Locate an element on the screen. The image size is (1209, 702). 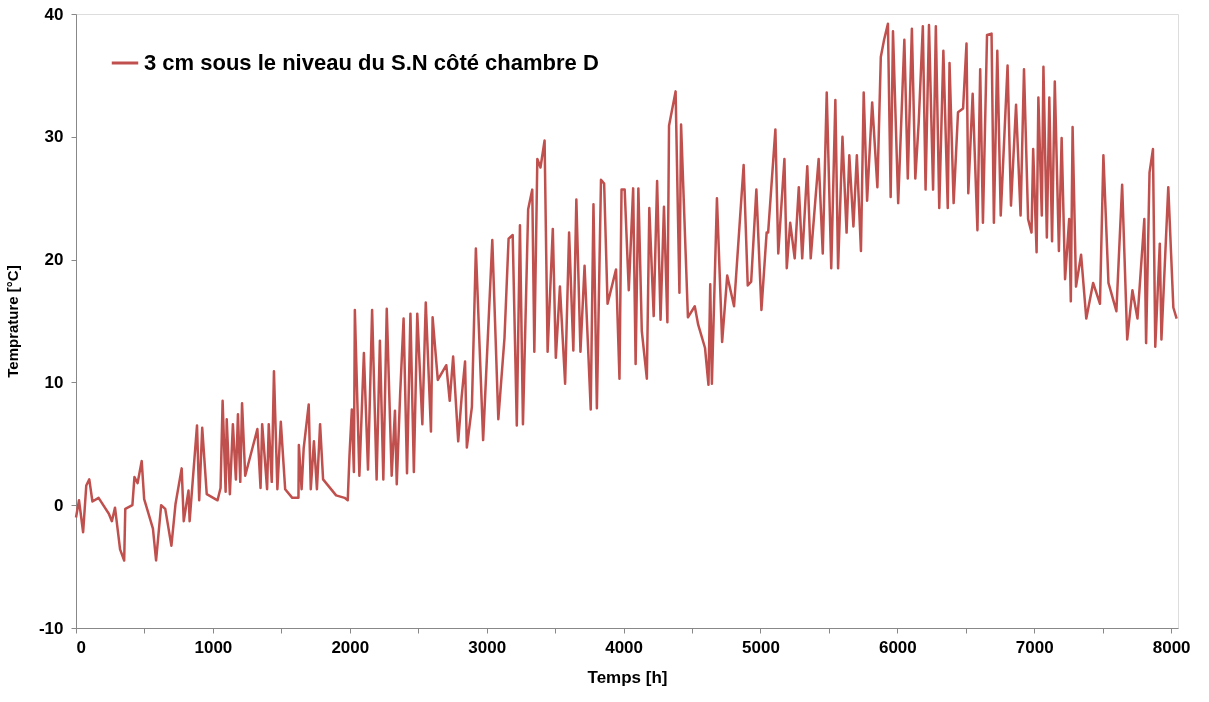
x-tick-label: 3000 is located at coordinates (487, 647).